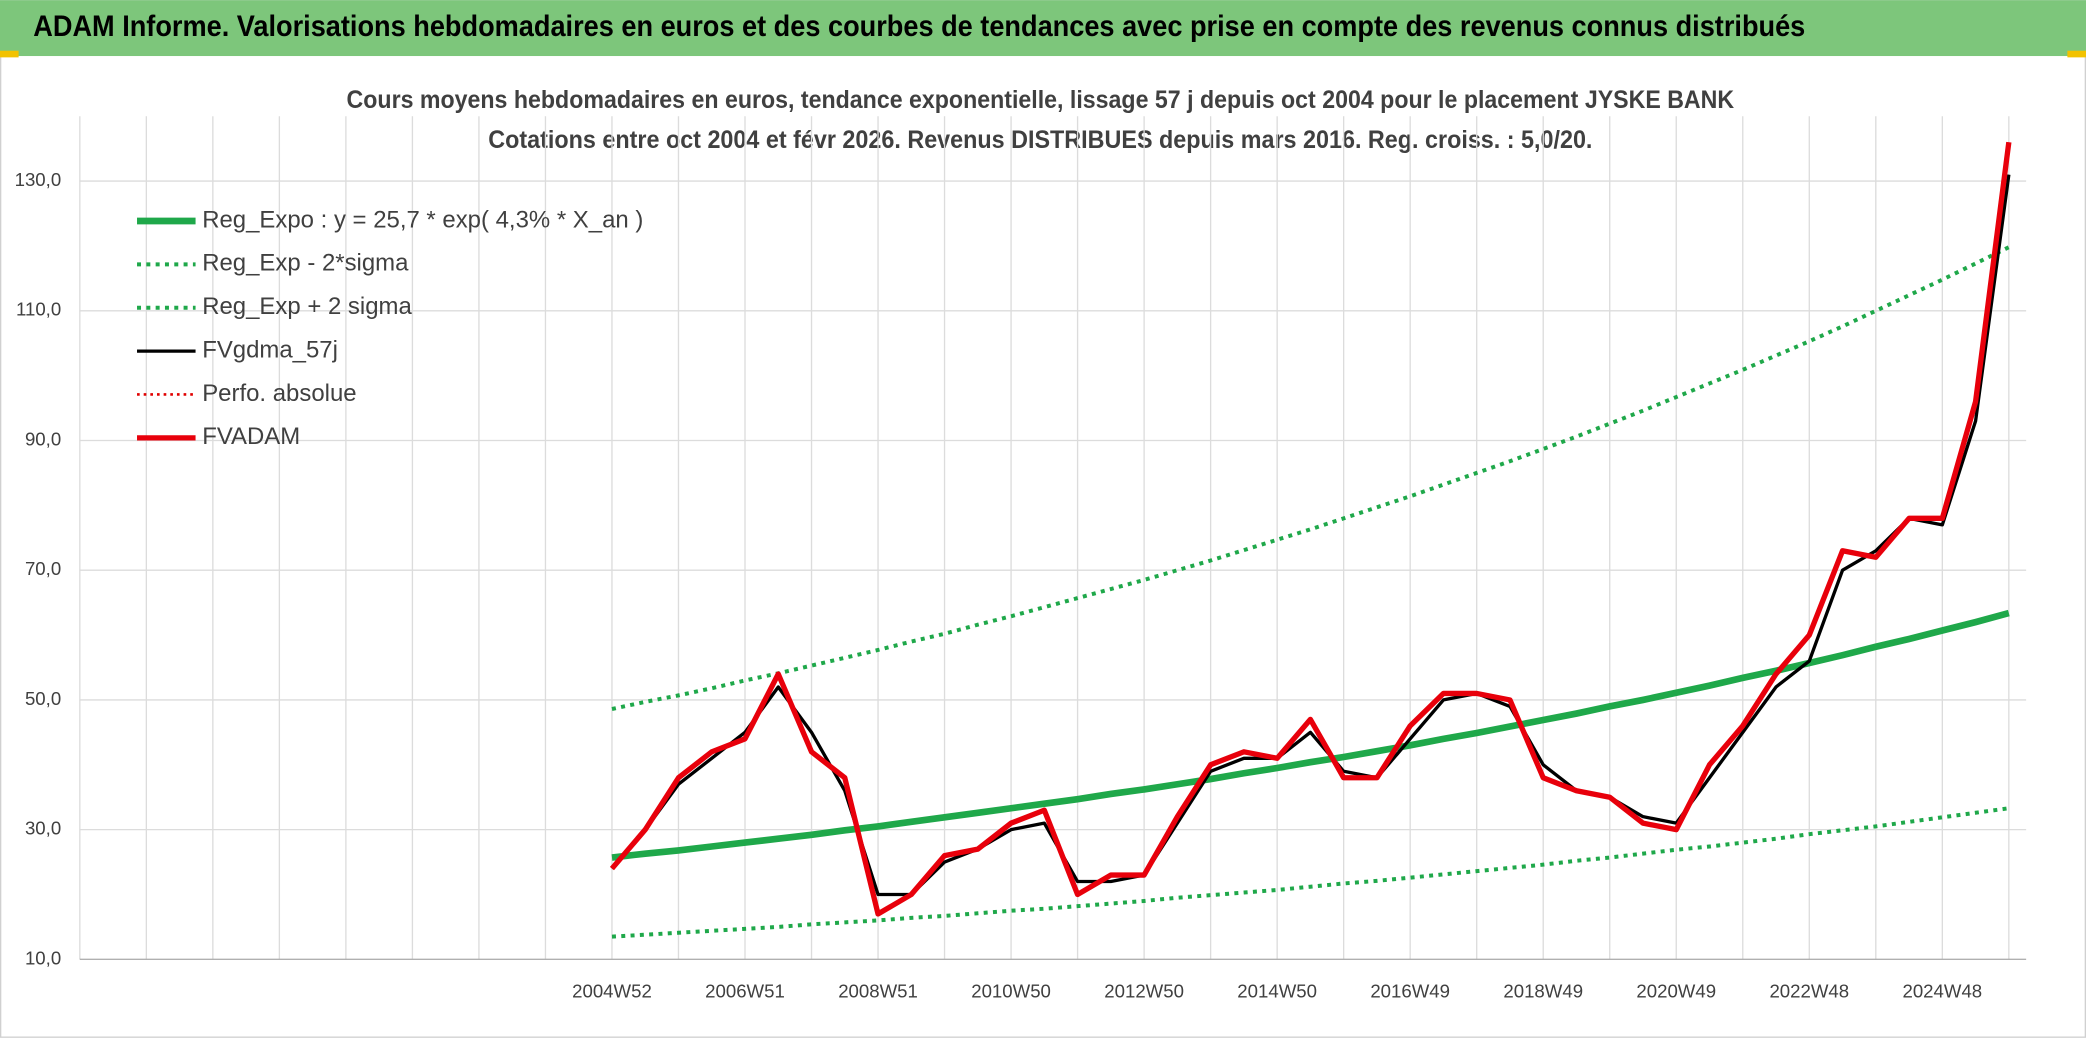  I want to click on y-tick-label: 130,0, so click(38, 179).